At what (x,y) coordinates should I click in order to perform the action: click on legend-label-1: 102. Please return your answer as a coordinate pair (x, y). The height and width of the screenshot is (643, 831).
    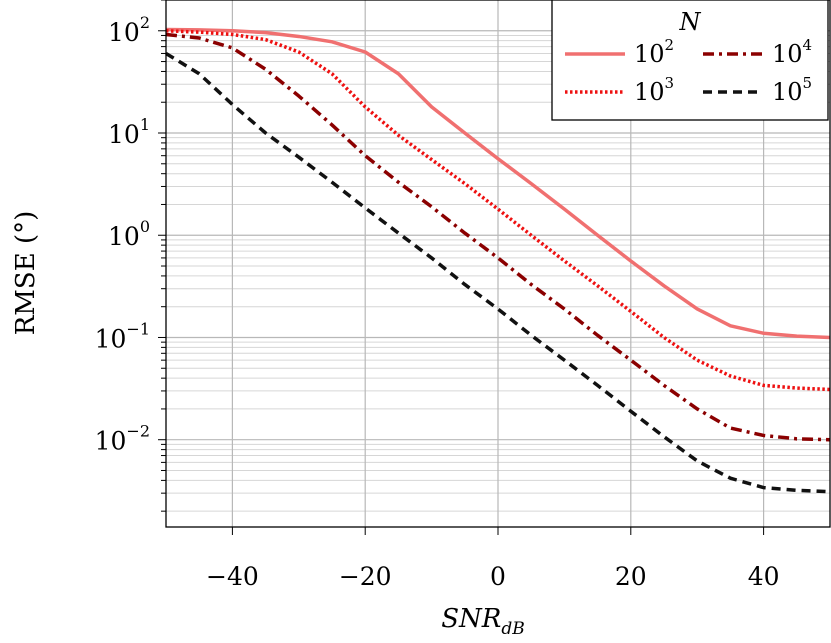
    Looking at the image, I should click on (654, 52).